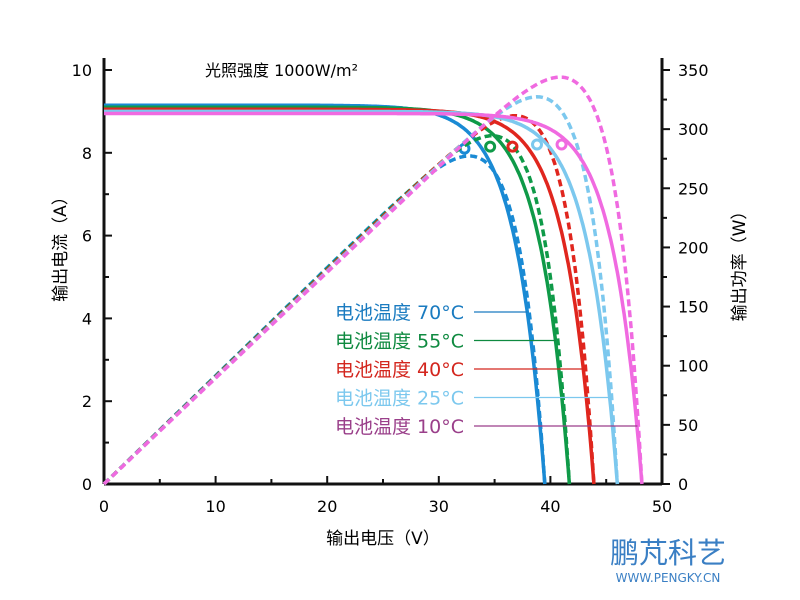 The image size is (800, 600). What do you see at coordinates (87, 236) in the screenshot?
I see `y-left-tick-label: 6` at bounding box center [87, 236].